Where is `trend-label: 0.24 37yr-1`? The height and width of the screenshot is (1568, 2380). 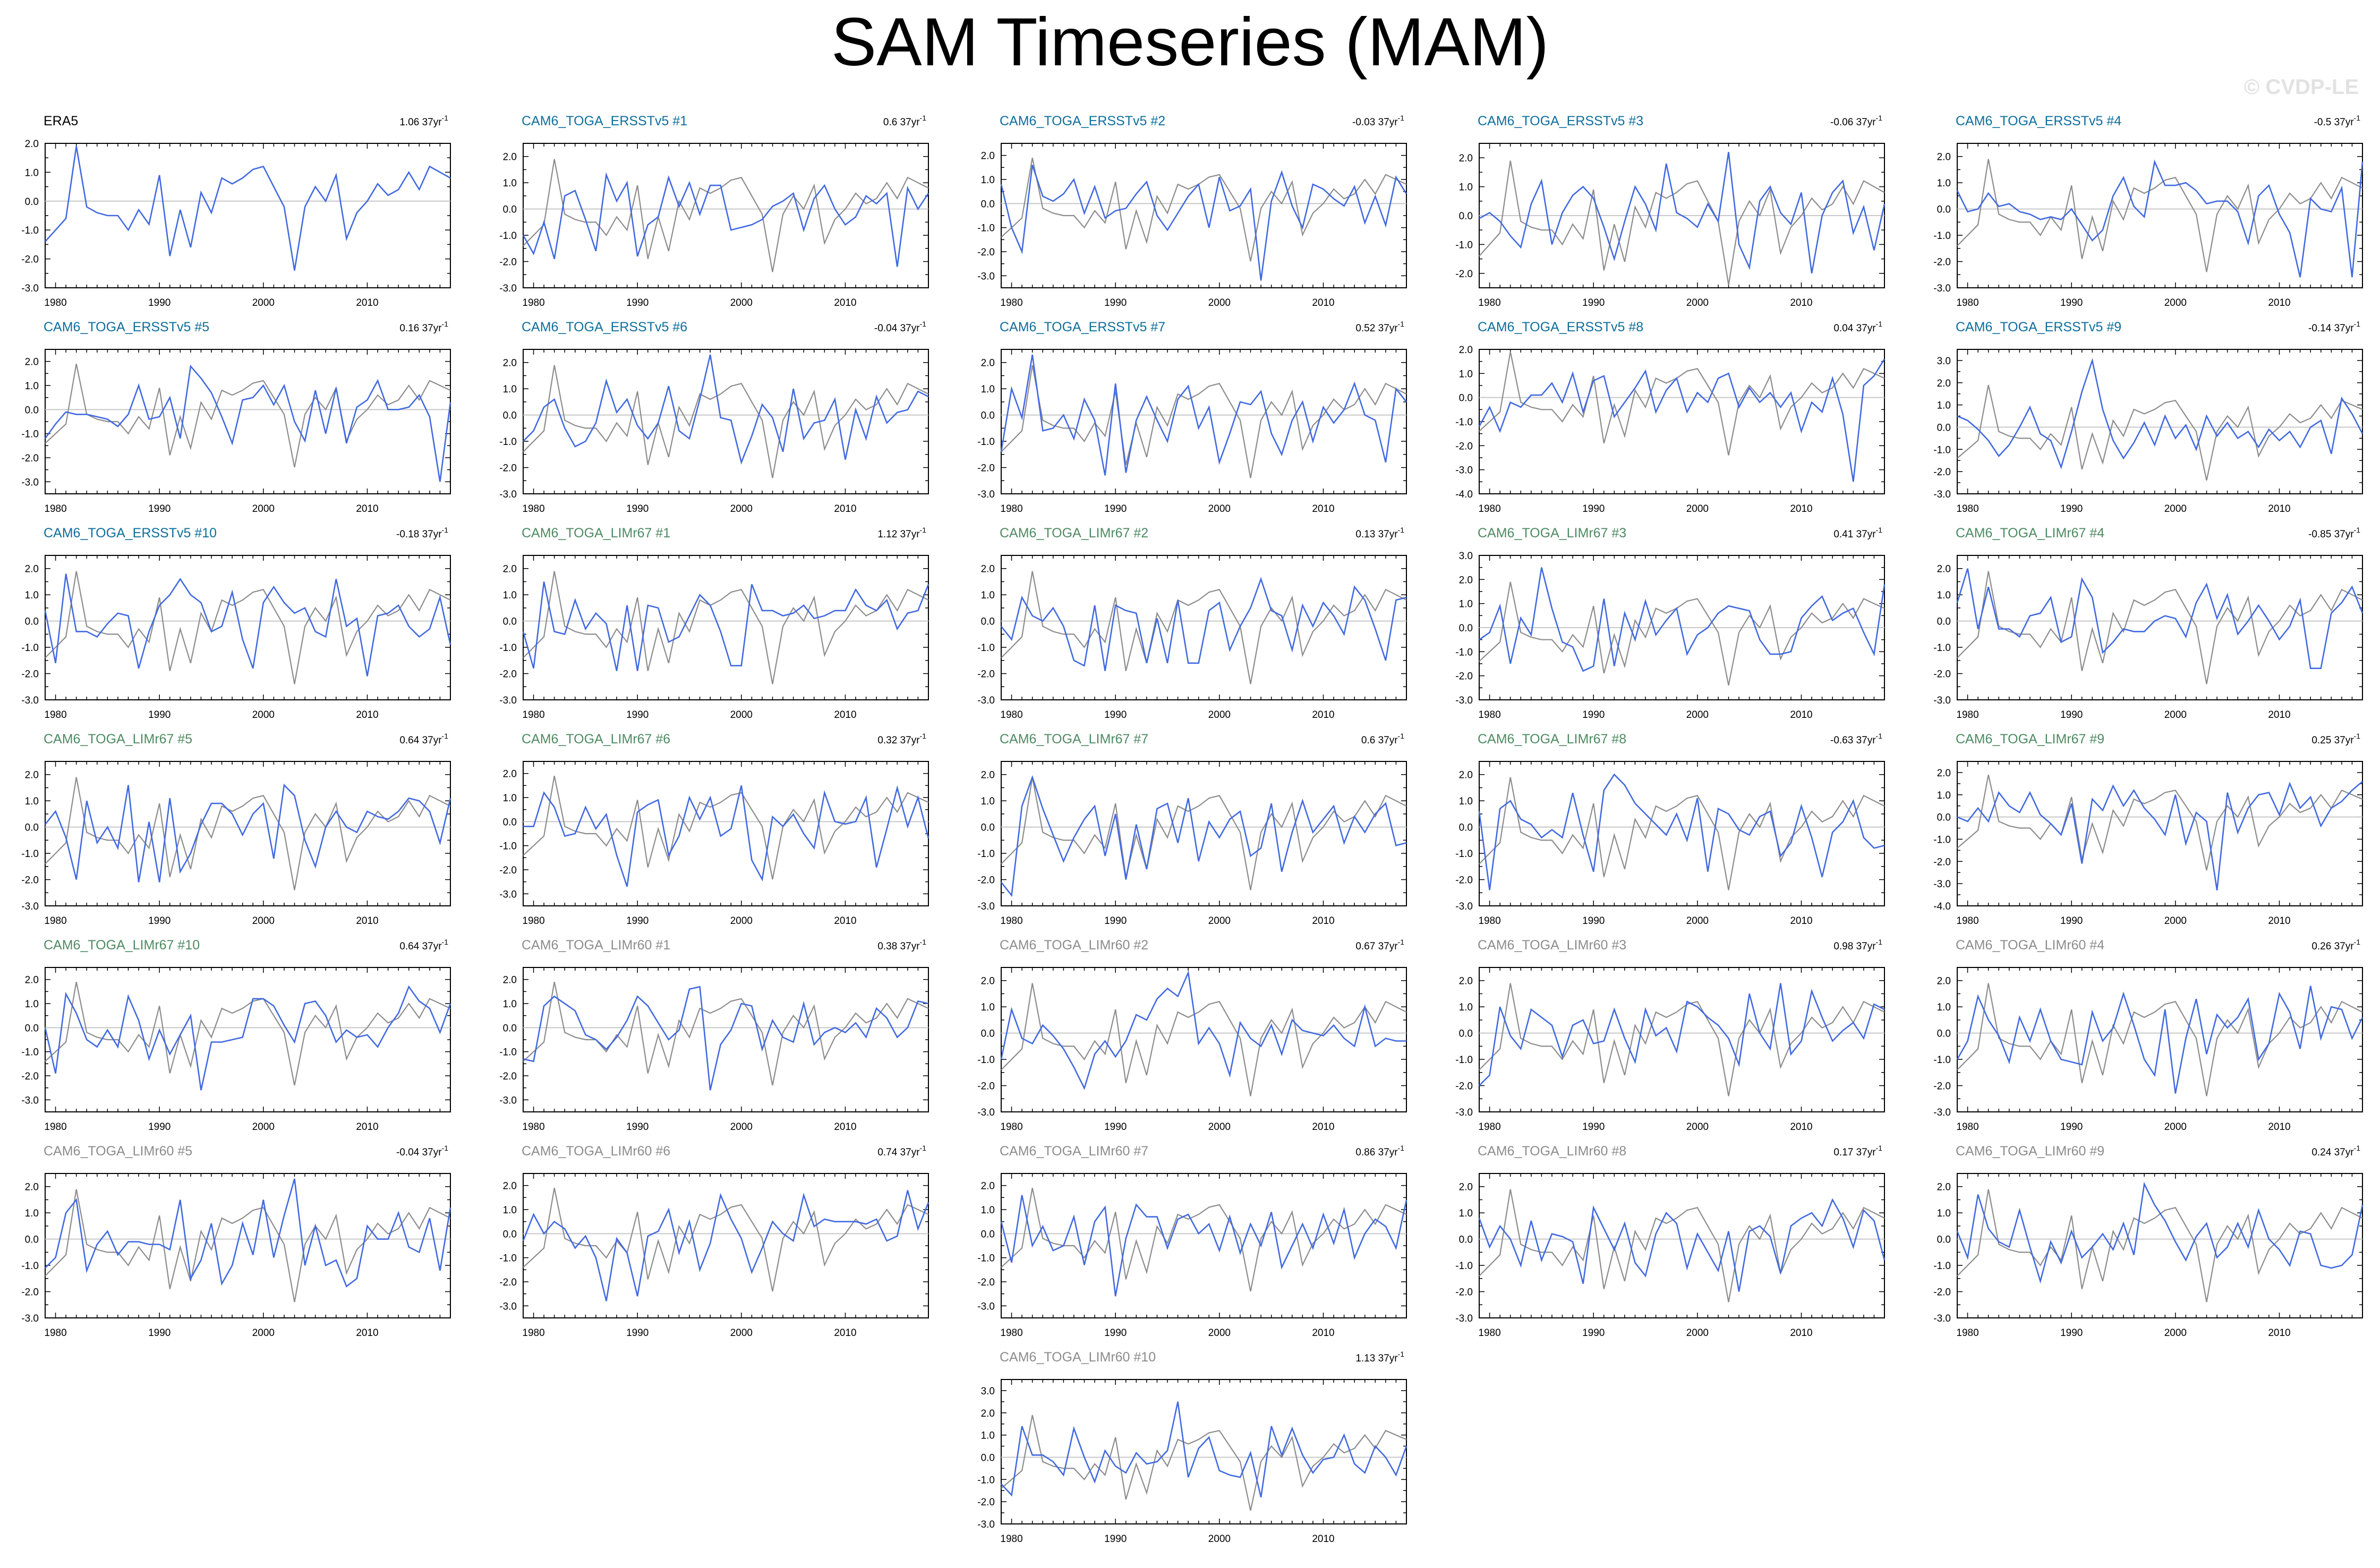 trend-label: 0.24 37yr-1 is located at coordinates (2335, 1151).